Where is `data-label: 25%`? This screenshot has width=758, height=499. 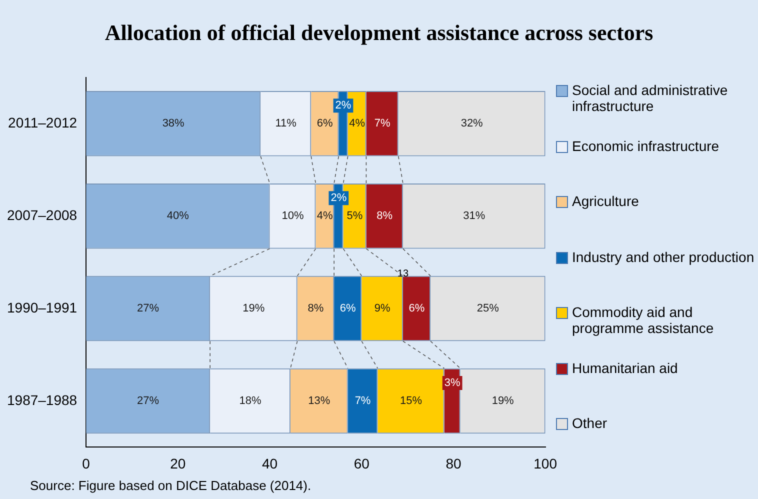 data-label: 25% is located at coordinates (488, 308).